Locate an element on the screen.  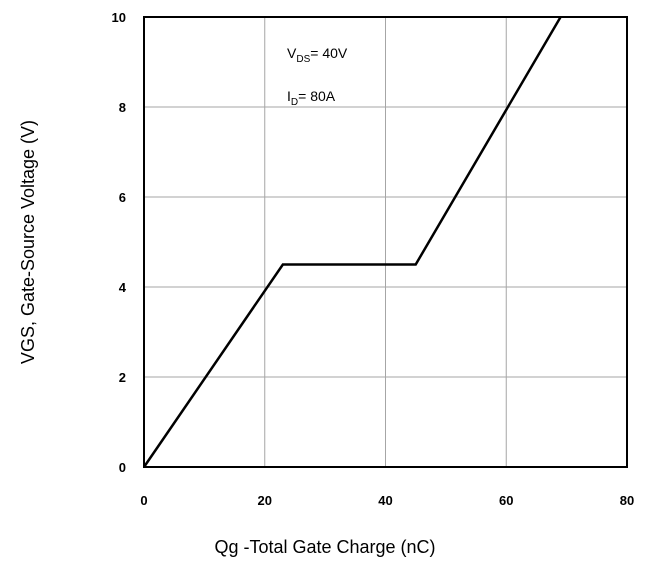
x-tick-label: 0 is located at coordinates (143, 500).